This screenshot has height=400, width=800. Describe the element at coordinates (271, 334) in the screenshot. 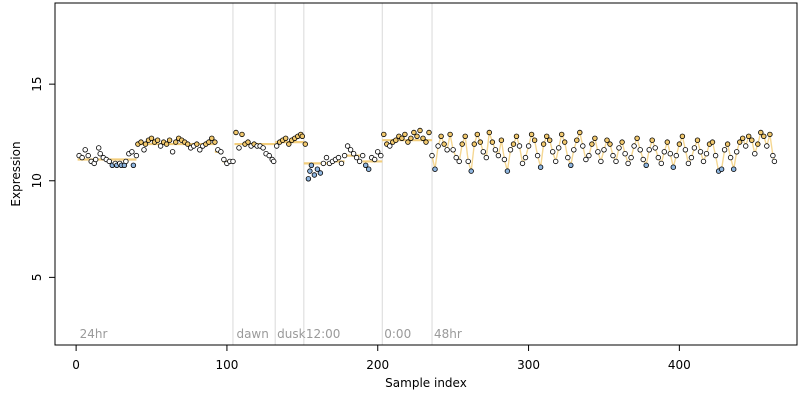

I see `section-labels: 24hr dawn dusk 12:00 0:00 48hr` at that location.